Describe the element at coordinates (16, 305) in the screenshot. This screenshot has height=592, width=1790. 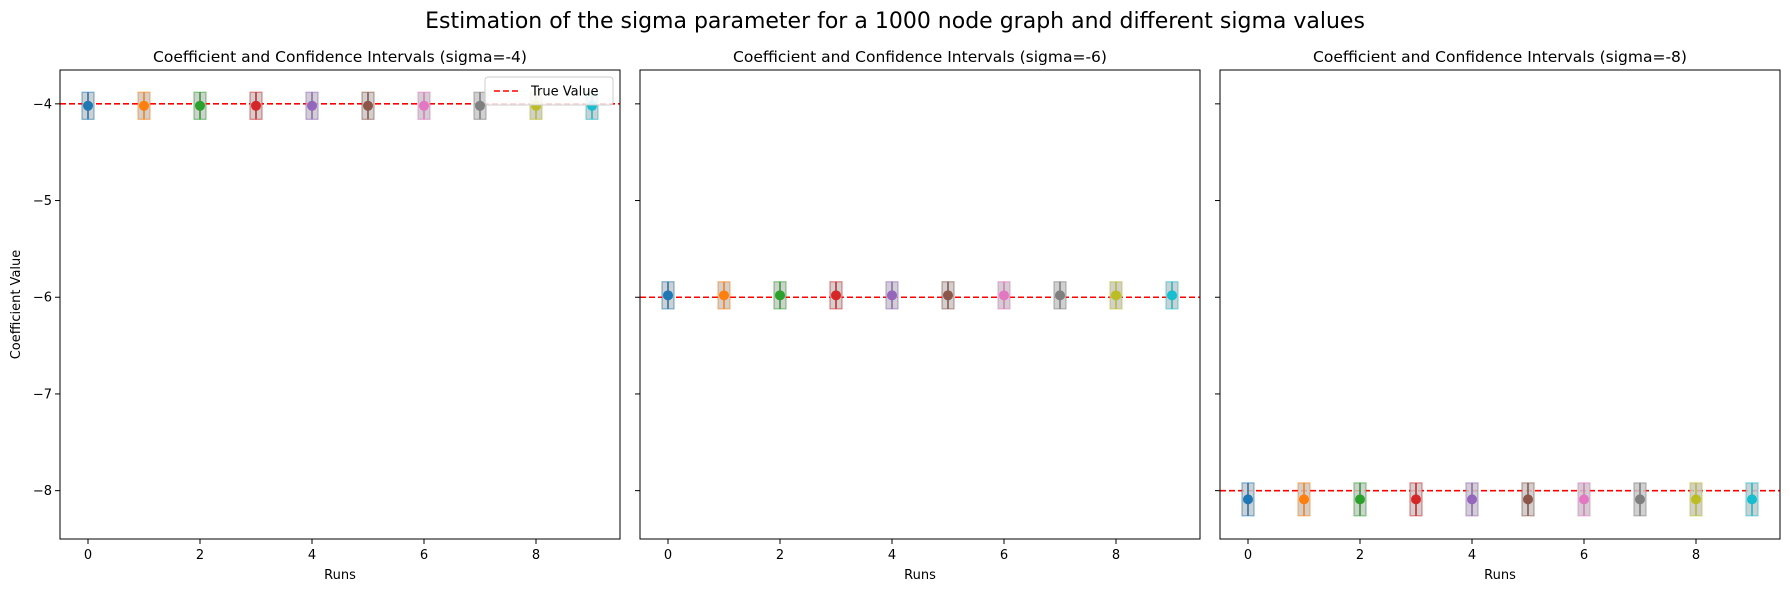
I see `y-axis-label: Coefficient Value` at that location.